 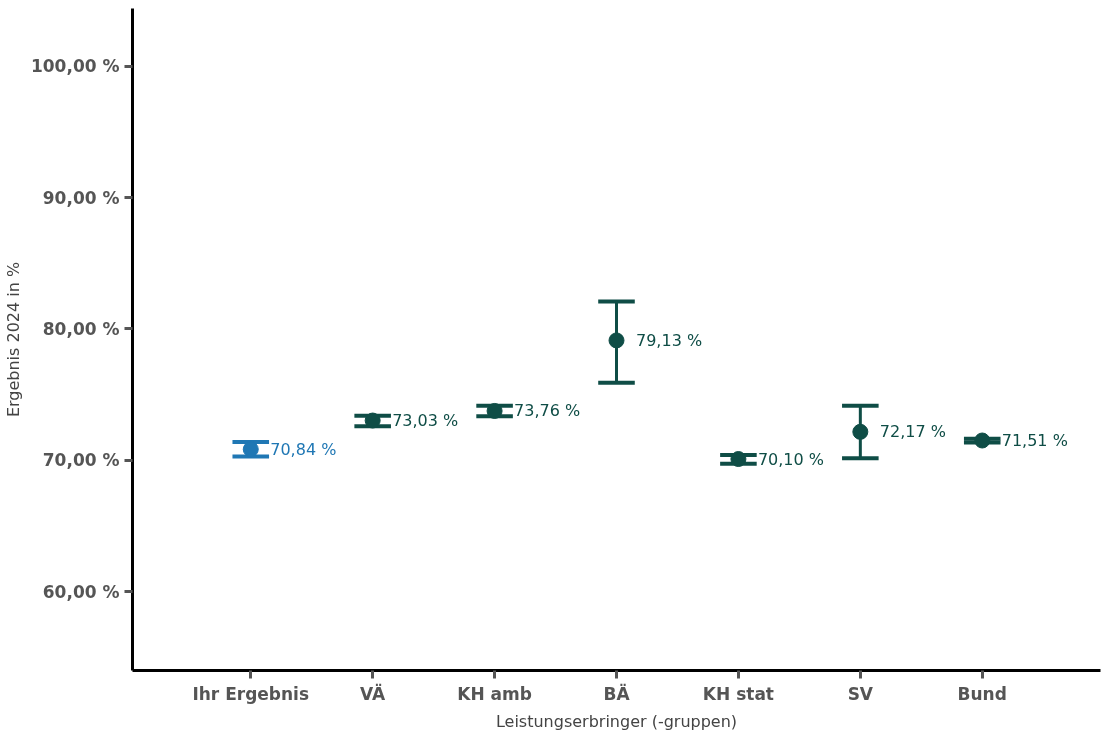 I want to click on y-tick-label: 60,00 %, so click(x=81, y=591).